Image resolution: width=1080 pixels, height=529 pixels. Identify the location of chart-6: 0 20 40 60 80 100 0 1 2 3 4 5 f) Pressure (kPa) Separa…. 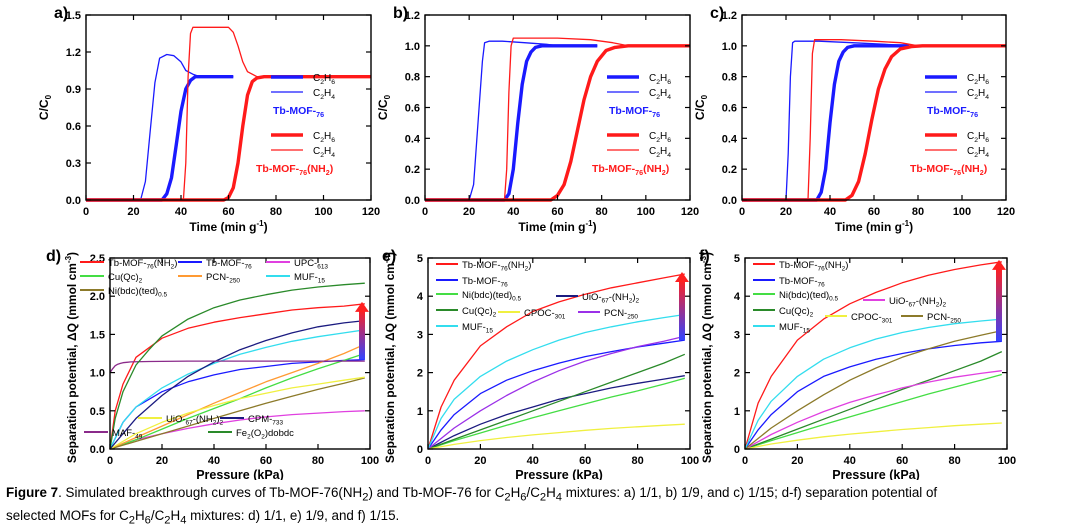
(857, 364).